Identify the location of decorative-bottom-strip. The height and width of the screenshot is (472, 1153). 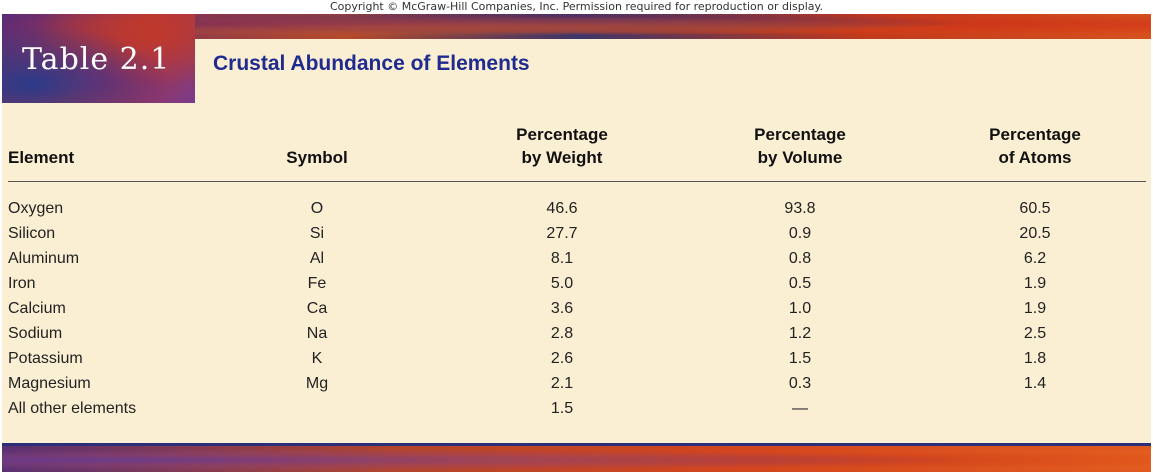
(576, 459).